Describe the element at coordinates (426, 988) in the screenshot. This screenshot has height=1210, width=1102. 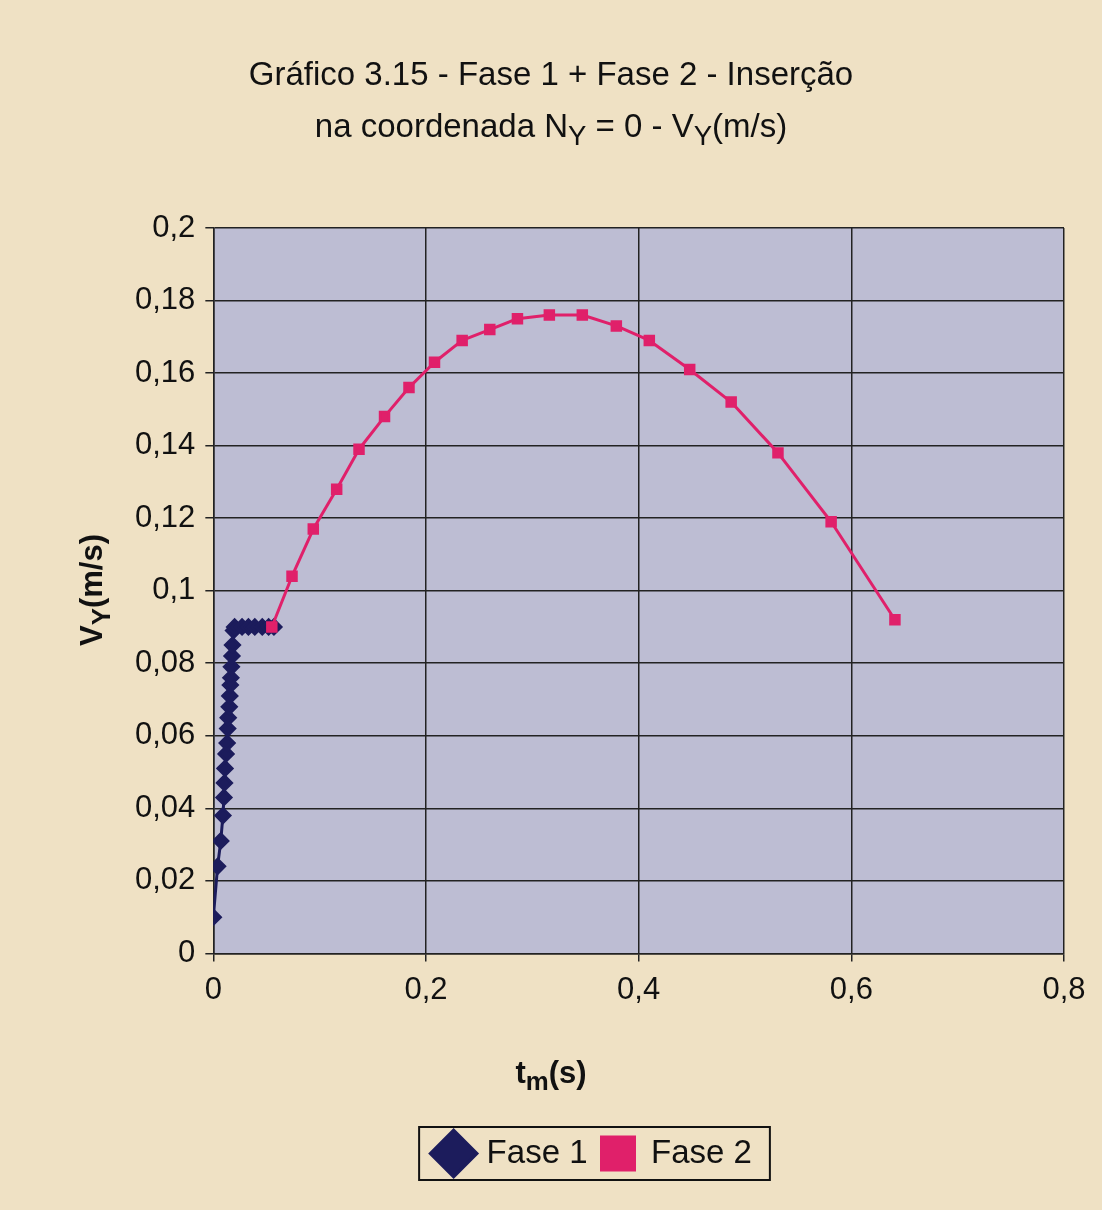
I see `x-tick-label: 0,2` at that location.